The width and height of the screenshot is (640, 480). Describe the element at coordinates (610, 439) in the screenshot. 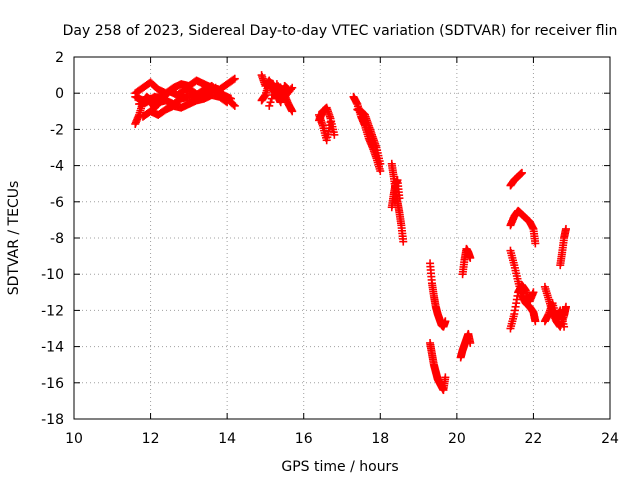

I see `x-tick-label: 24` at that location.